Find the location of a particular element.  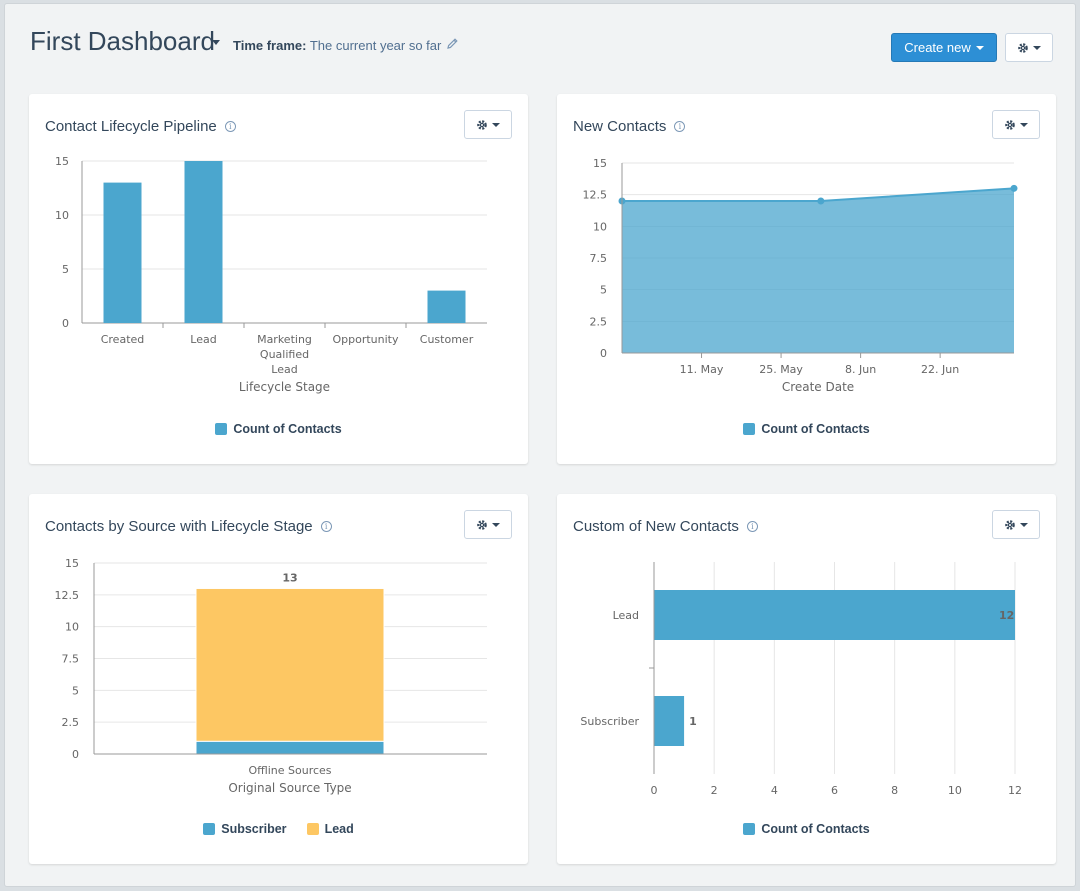

area-fill is located at coordinates (818, 270).